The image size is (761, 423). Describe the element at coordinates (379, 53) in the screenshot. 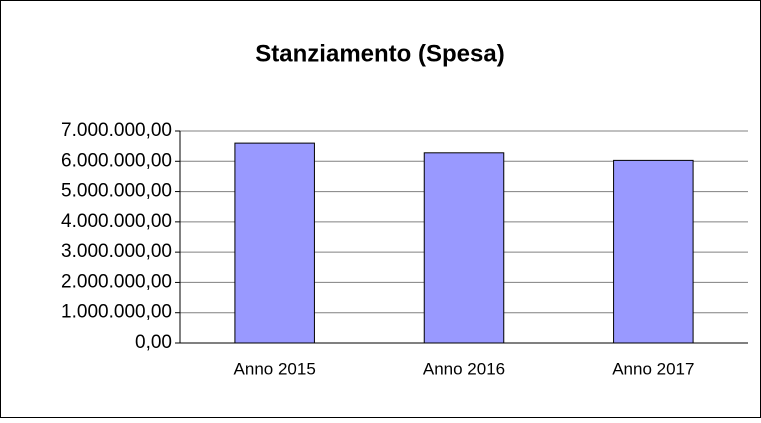

I see `chart-title: Stanziamento (Spesa)` at that location.